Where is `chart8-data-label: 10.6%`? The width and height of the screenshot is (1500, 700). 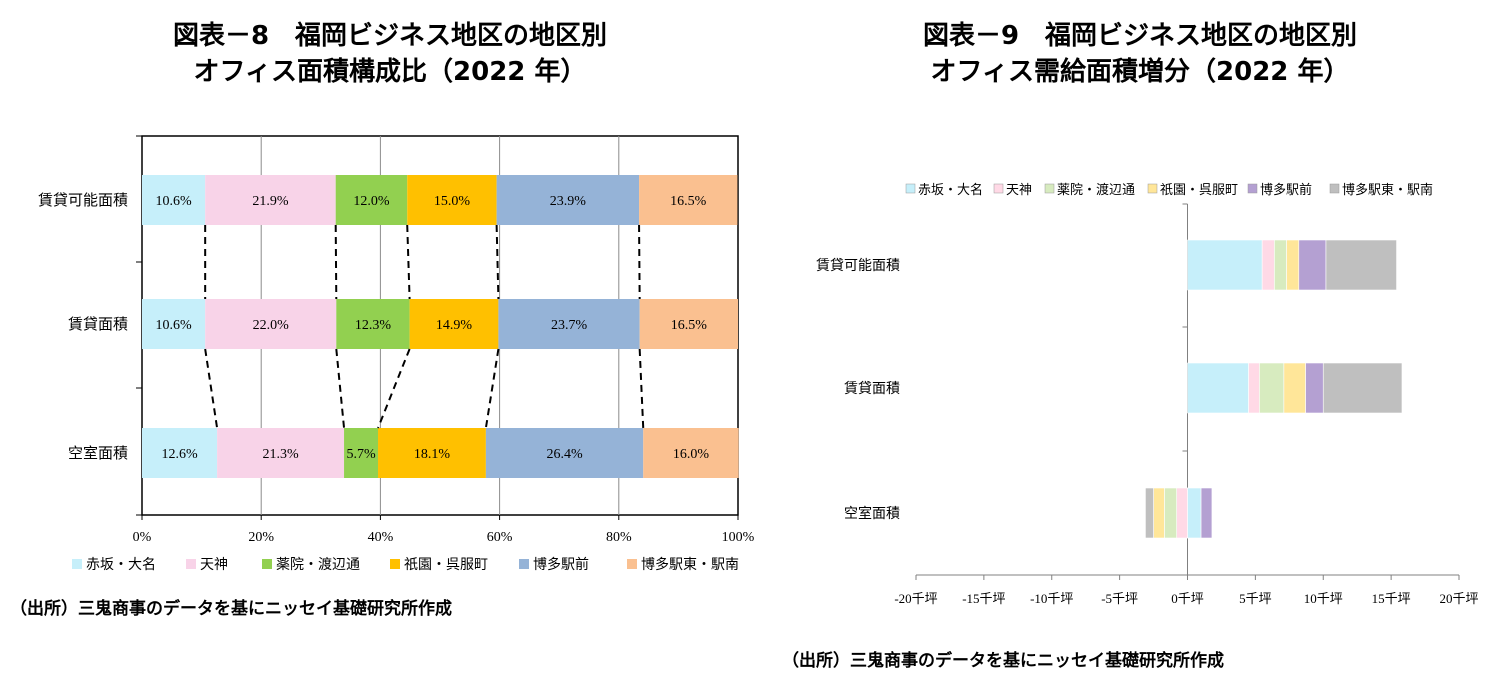
chart8-data-label: 10.6% is located at coordinates (174, 325).